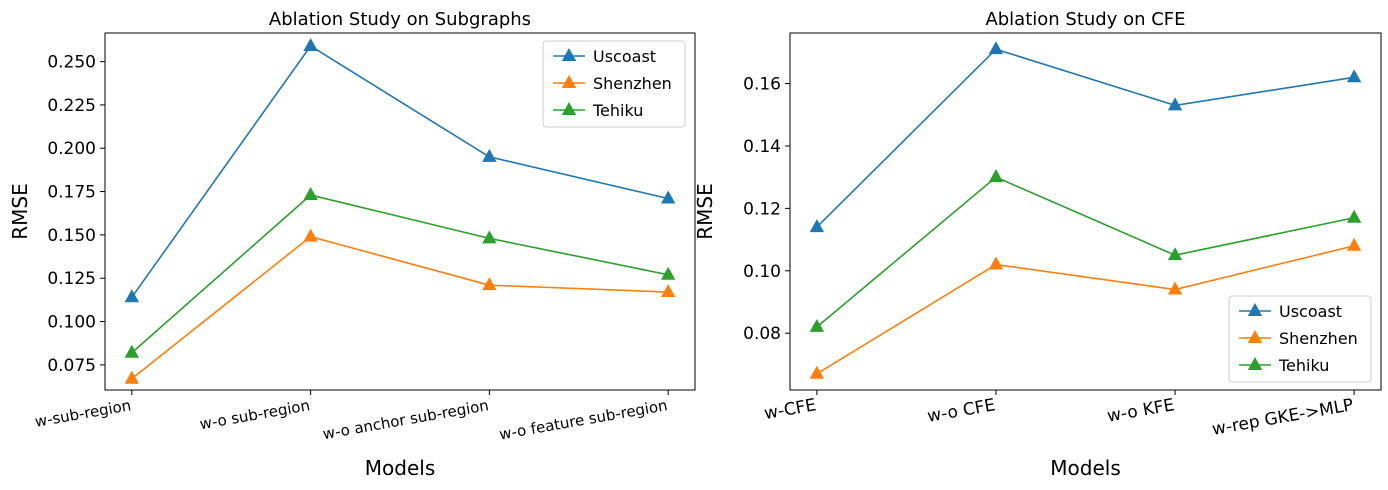 This screenshot has width=1388, height=490. Describe the element at coordinates (790, 409) in the screenshot. I see `x-tick-label: w-CFE` at that location.